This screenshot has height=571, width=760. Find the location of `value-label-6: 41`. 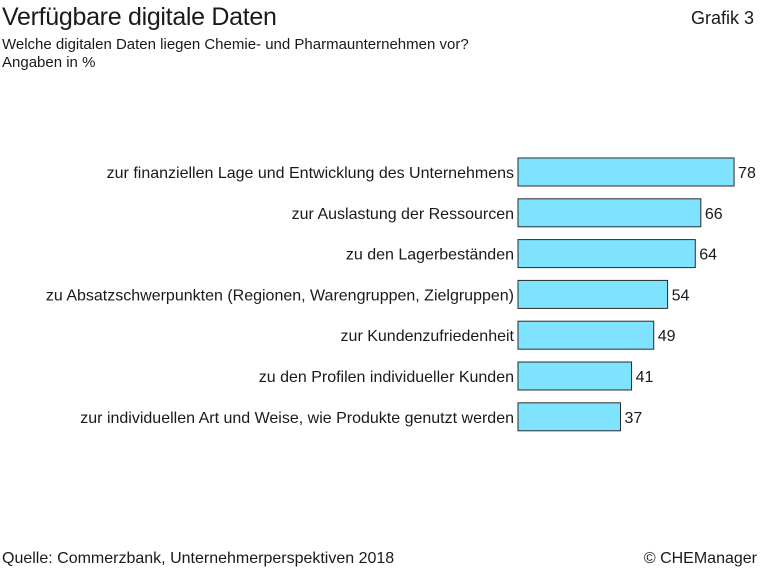

value-label-6: 41 is located at coordinates (645, 377).